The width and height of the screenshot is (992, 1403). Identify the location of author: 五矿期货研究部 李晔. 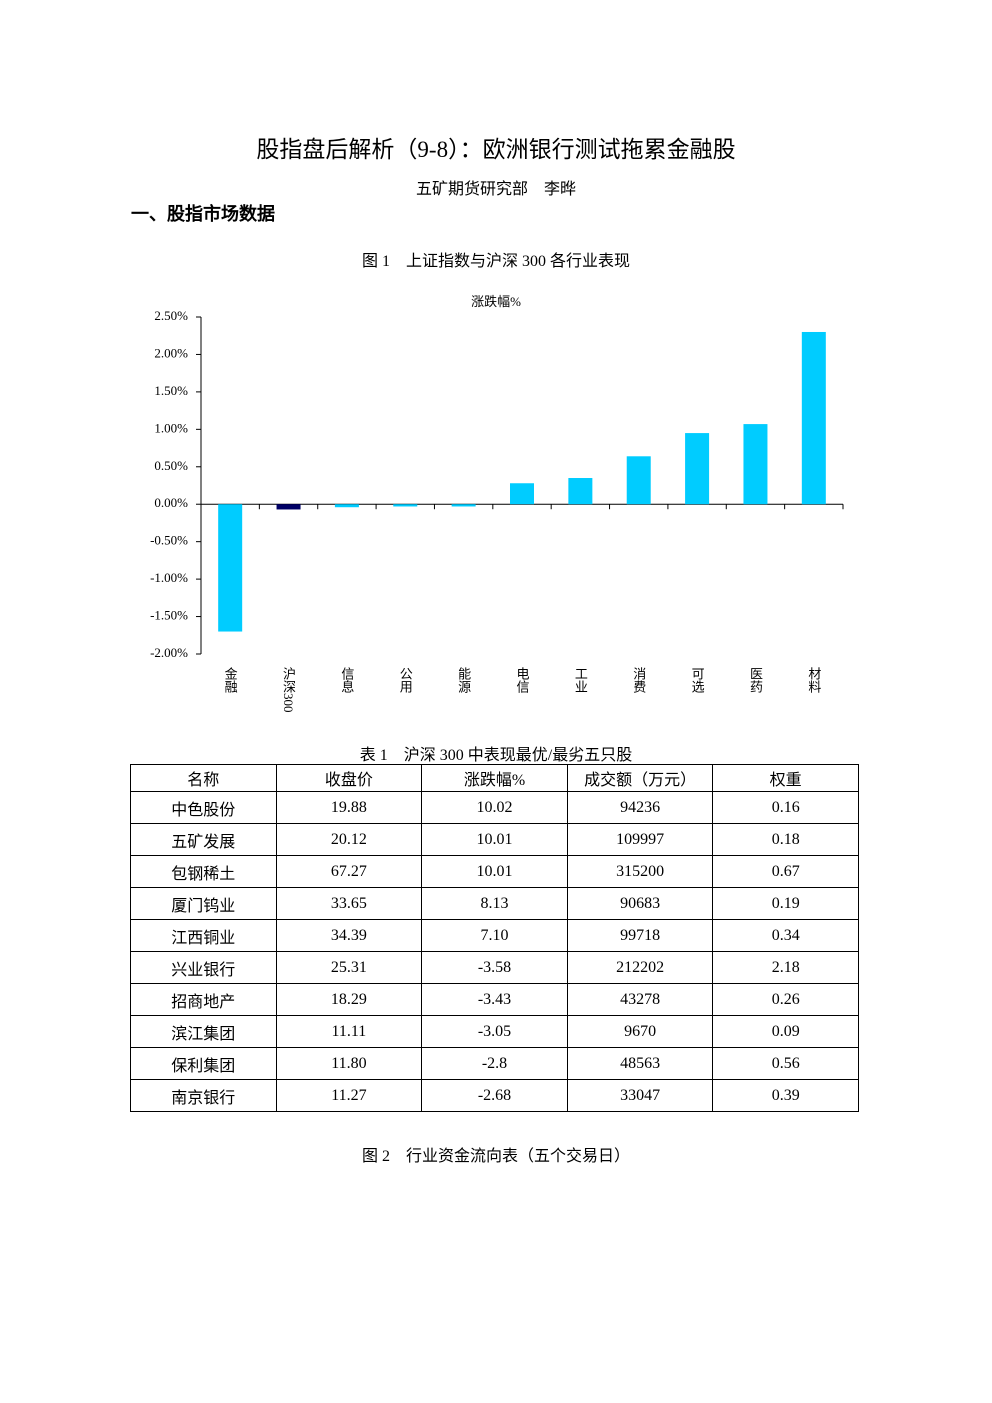
(495, 189).